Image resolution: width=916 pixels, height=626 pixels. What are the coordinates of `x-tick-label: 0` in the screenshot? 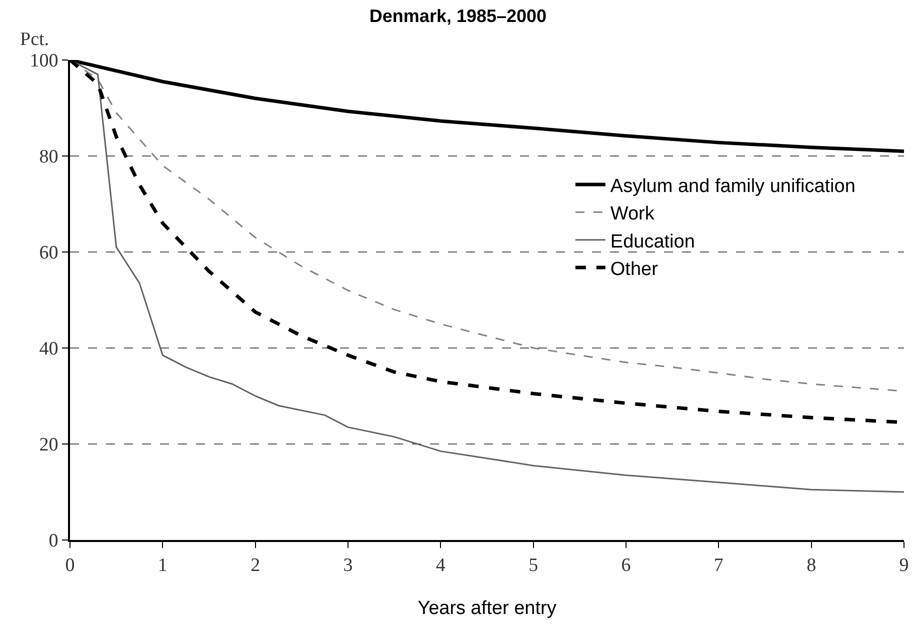 It's located at (70, 565).